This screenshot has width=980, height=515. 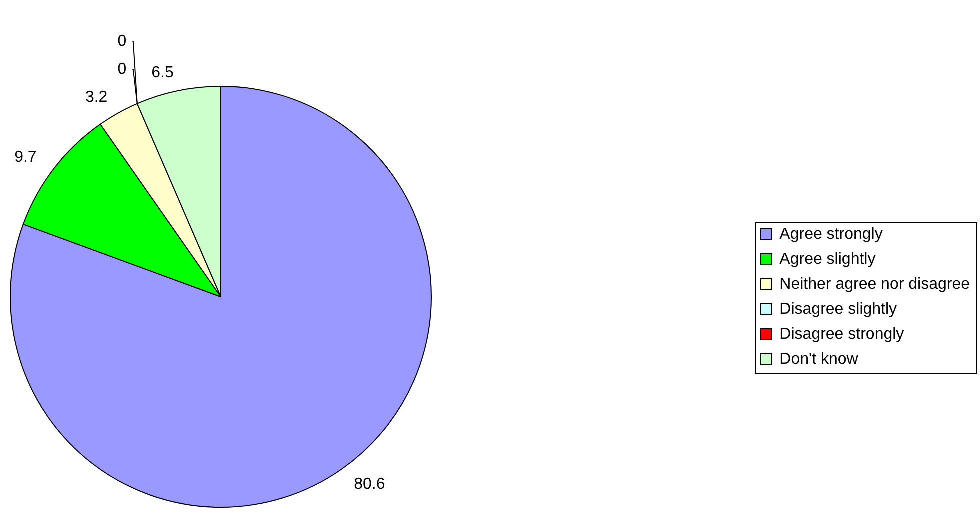 I want to click on data-label: 6.5, so click(x=163, y=73).